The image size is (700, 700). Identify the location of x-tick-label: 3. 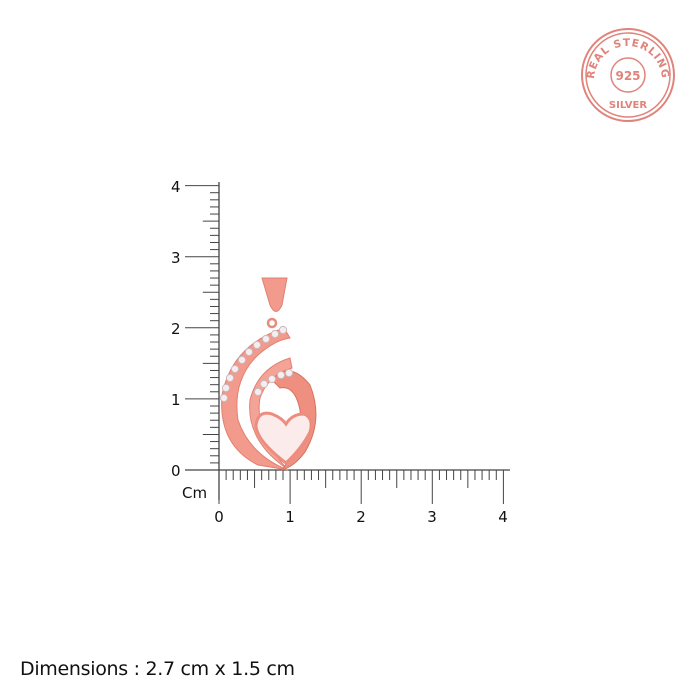
(432, 517).